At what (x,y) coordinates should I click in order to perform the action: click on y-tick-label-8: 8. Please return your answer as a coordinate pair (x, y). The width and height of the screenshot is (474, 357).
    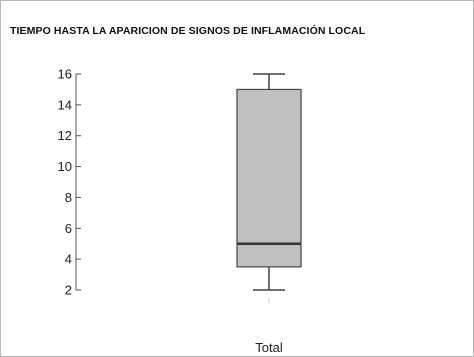
    Looking at the image, I should click on (68, 197).